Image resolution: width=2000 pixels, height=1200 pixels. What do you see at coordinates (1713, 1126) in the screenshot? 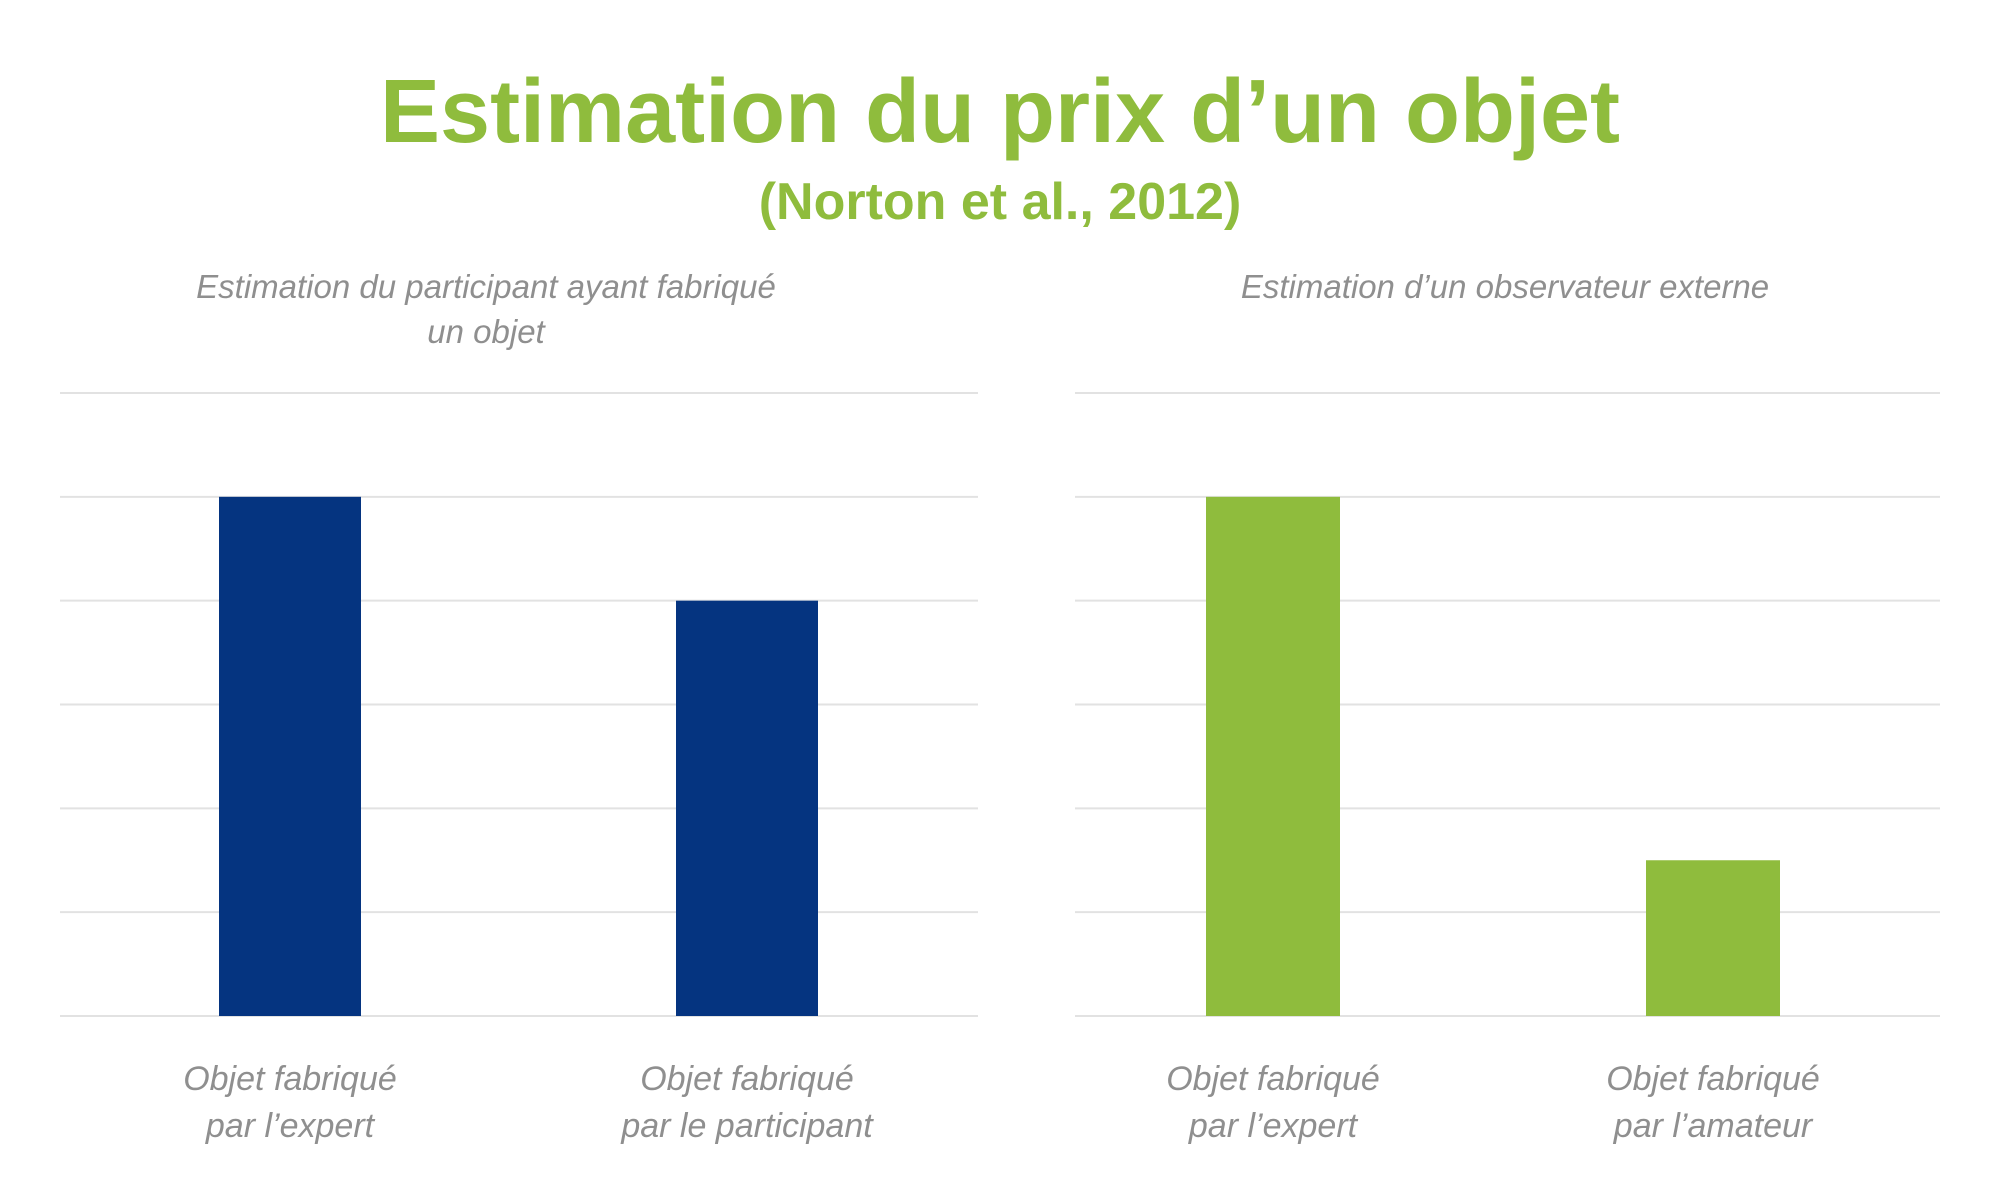
I see `category-label: par l’amateur` at bounding box center [1713, 1126].